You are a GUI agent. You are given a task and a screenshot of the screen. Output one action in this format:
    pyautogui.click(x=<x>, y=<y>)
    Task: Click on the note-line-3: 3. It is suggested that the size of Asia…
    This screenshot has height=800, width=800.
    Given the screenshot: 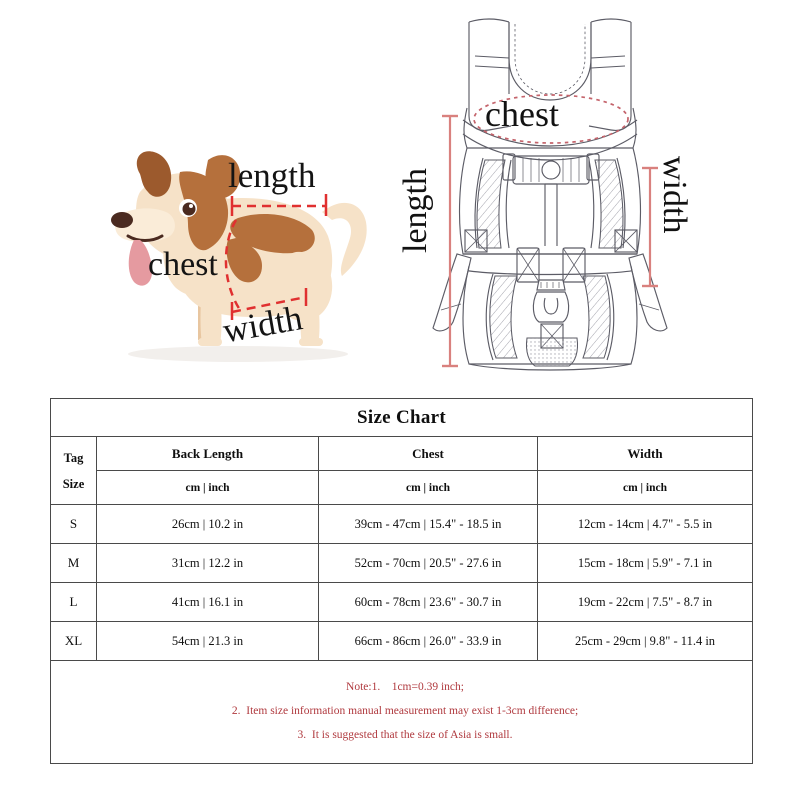 What is the action you would take?
    pyautogui.click(x=405, y=735)
    